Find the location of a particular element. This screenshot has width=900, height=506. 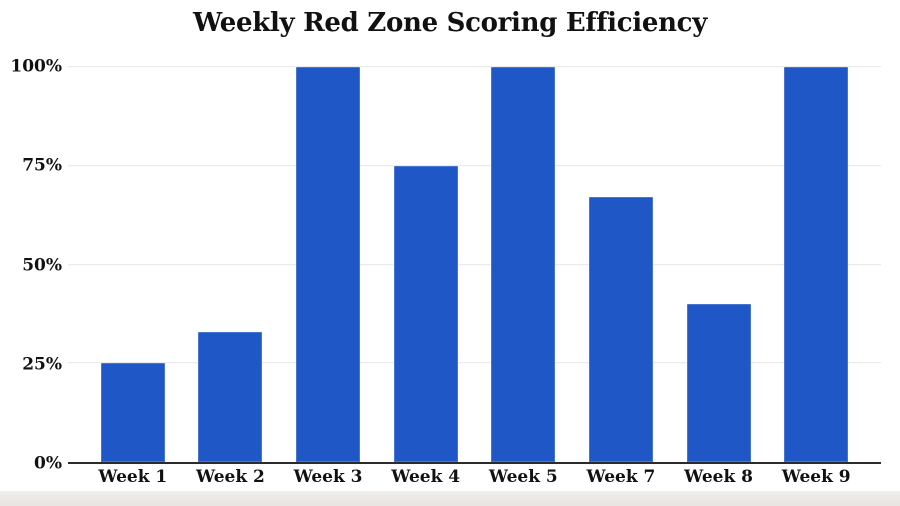

x-tick-label-week-3: Week 3 is located at coordinates (328, 477).